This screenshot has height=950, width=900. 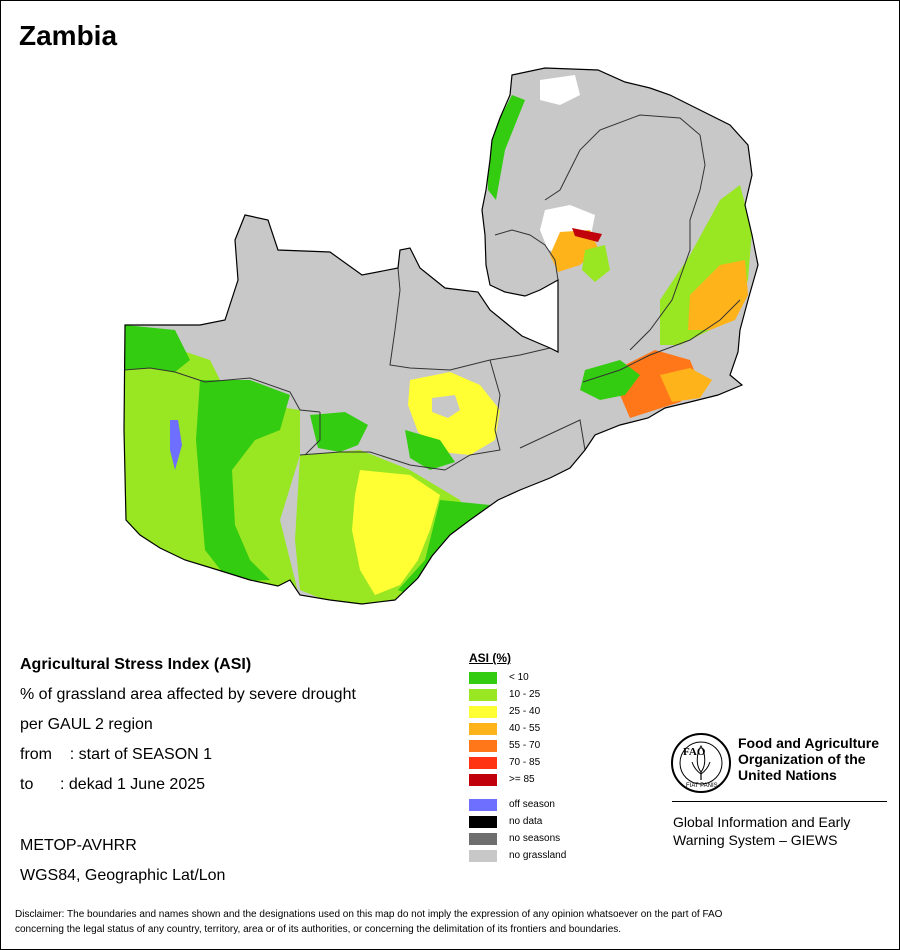 I want to click on asi-zone-kafue-dark-green, so click(x=339, y=432).